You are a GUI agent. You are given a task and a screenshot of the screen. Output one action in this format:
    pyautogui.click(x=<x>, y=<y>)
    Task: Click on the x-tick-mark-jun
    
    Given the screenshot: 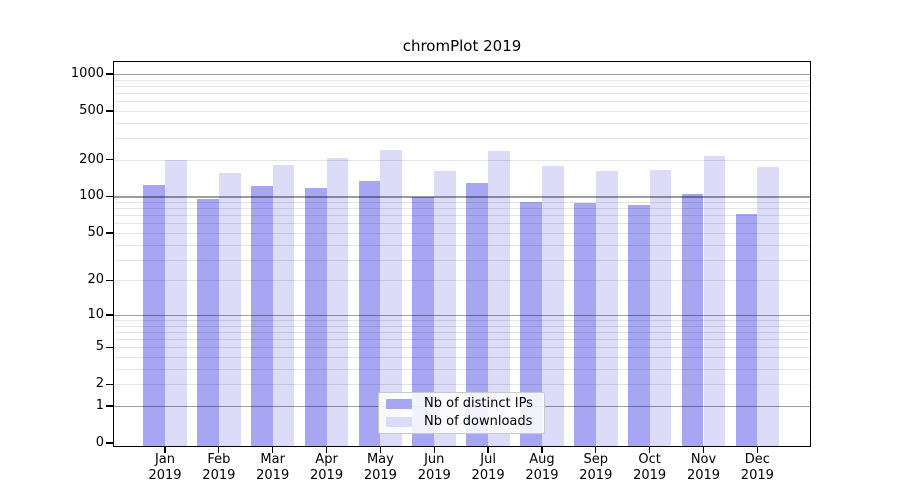 What is the action you would take?
    pyautogui.click(x=434, y=450)
    